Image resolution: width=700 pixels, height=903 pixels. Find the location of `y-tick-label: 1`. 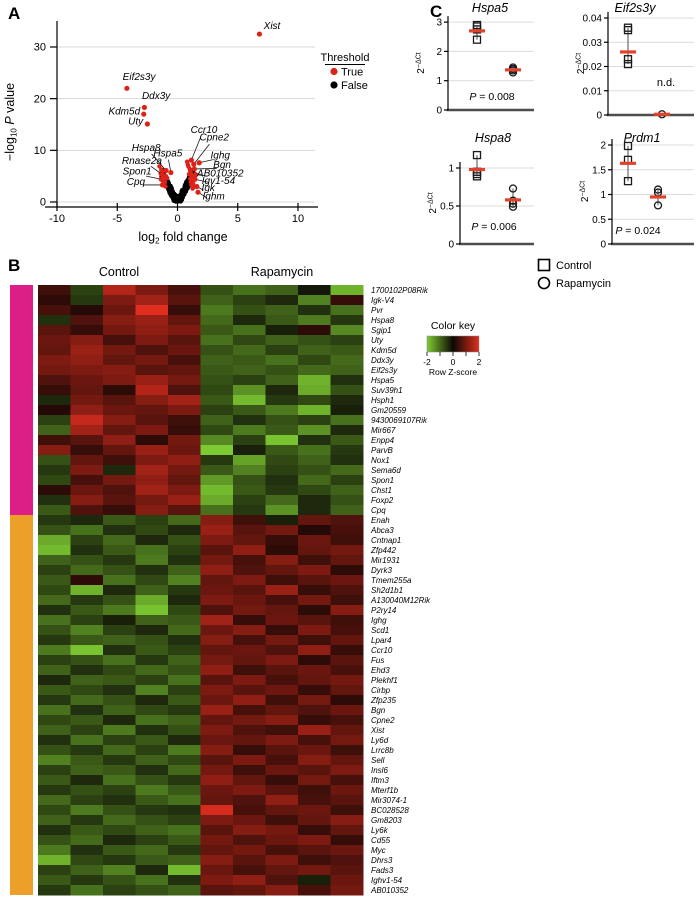

y-tick-label: 1 is located at coordinates (603, 195).